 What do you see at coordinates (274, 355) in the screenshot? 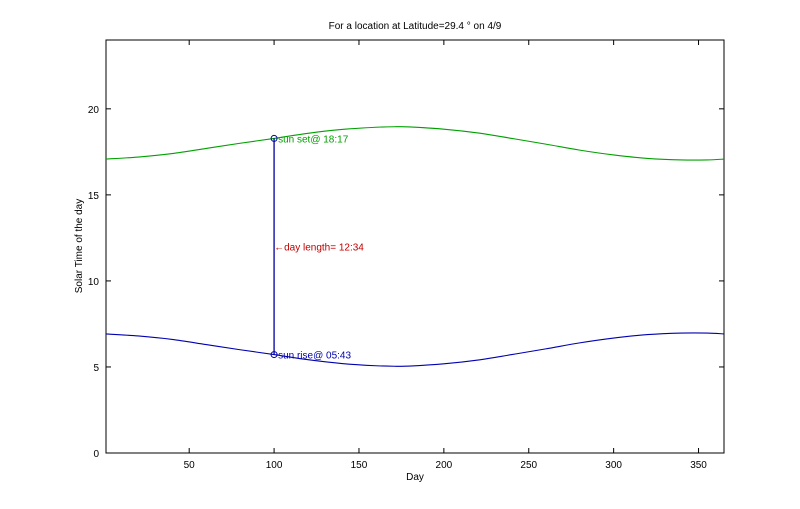
I see `sunrise-marker` at bounding box center [274, 355].